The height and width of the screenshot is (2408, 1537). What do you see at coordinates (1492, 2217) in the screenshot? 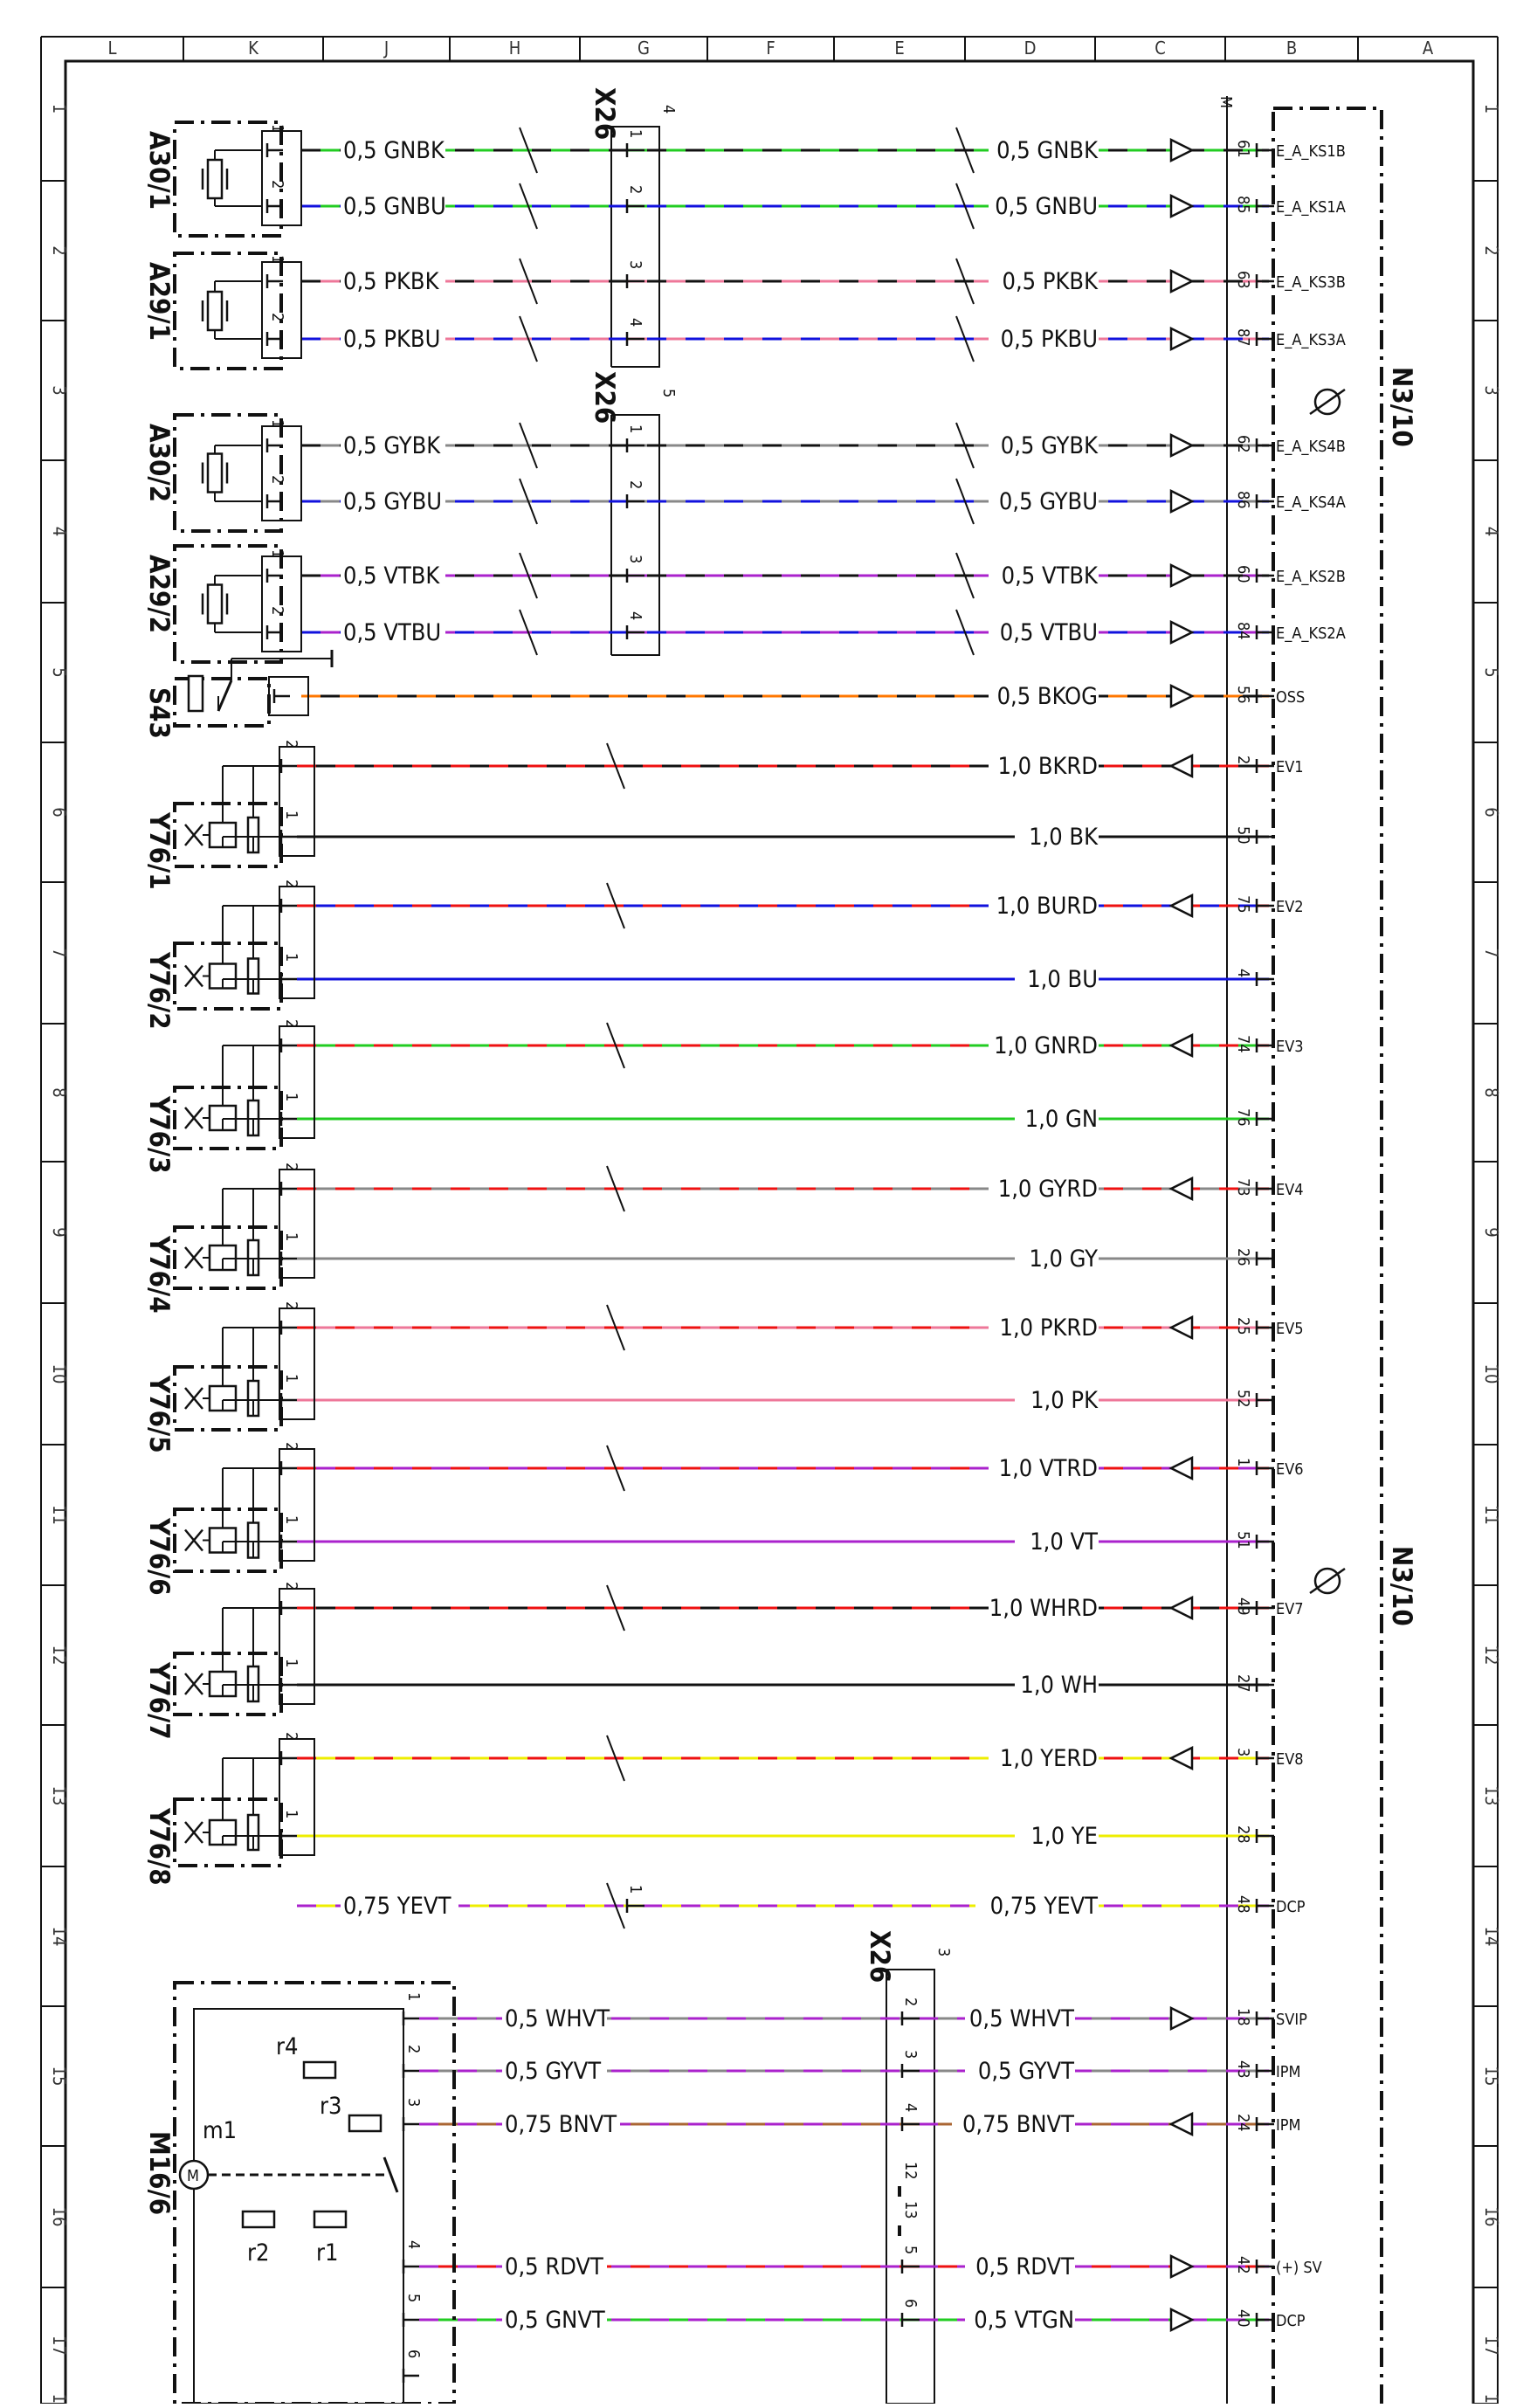
I see `row-label: 16` at bounding box center [1492, 2217].